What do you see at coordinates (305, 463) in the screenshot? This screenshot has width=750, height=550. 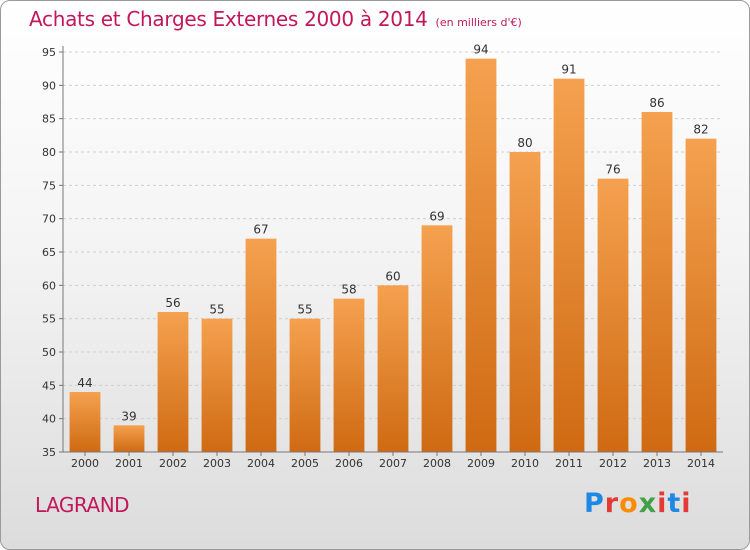 I see `x-tick-label: 2005` at bounding box center [305, 463].